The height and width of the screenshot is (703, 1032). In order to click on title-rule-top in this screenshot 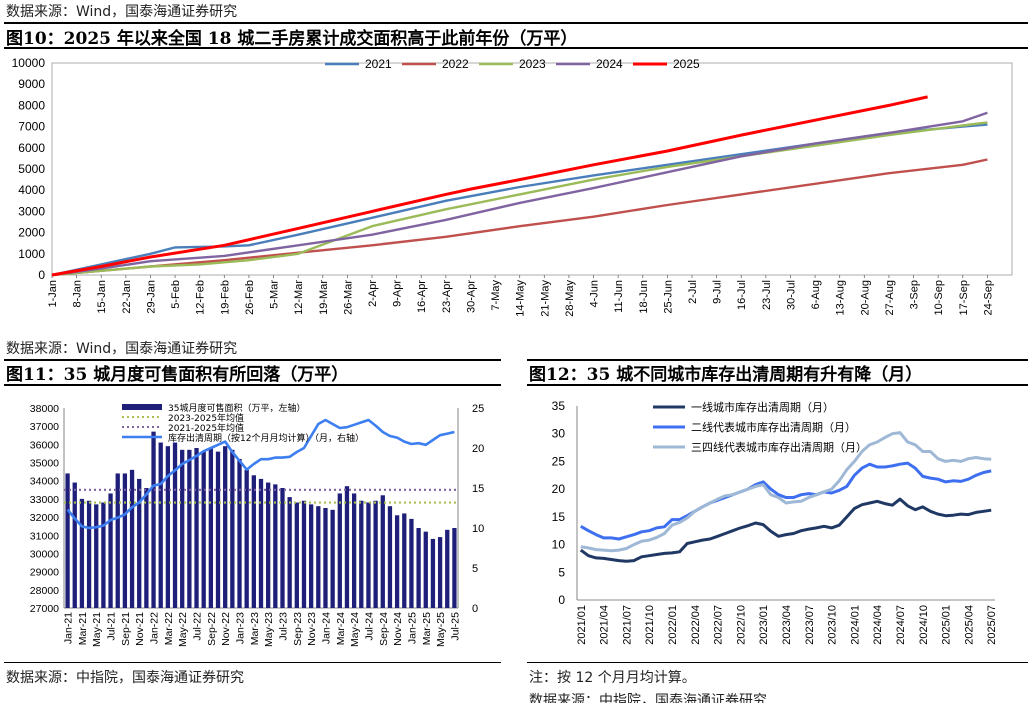, I will do `click(516, 23)`.